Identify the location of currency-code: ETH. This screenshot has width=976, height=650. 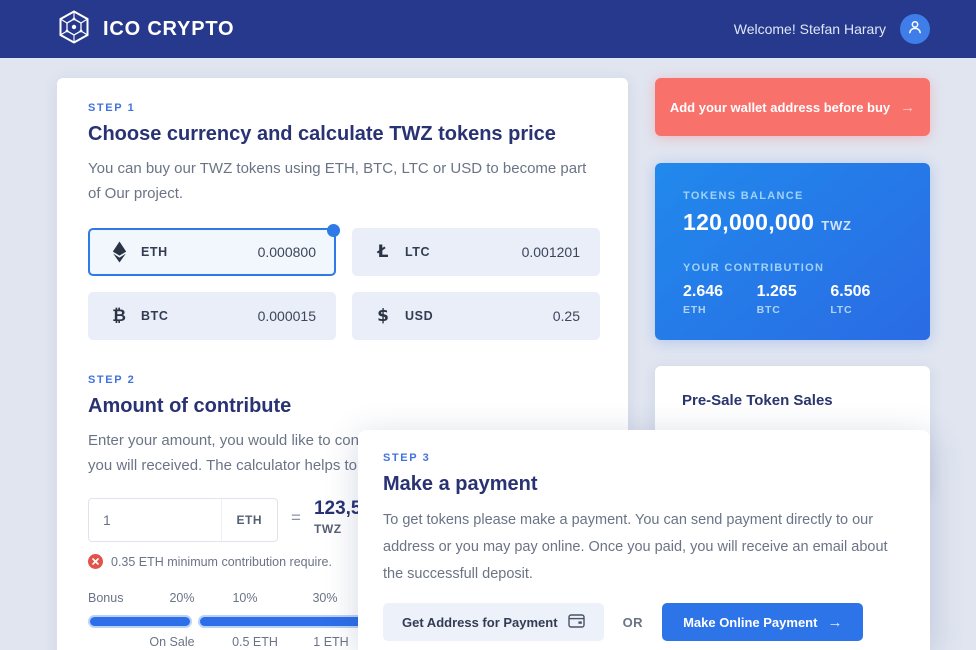
(154, 252).